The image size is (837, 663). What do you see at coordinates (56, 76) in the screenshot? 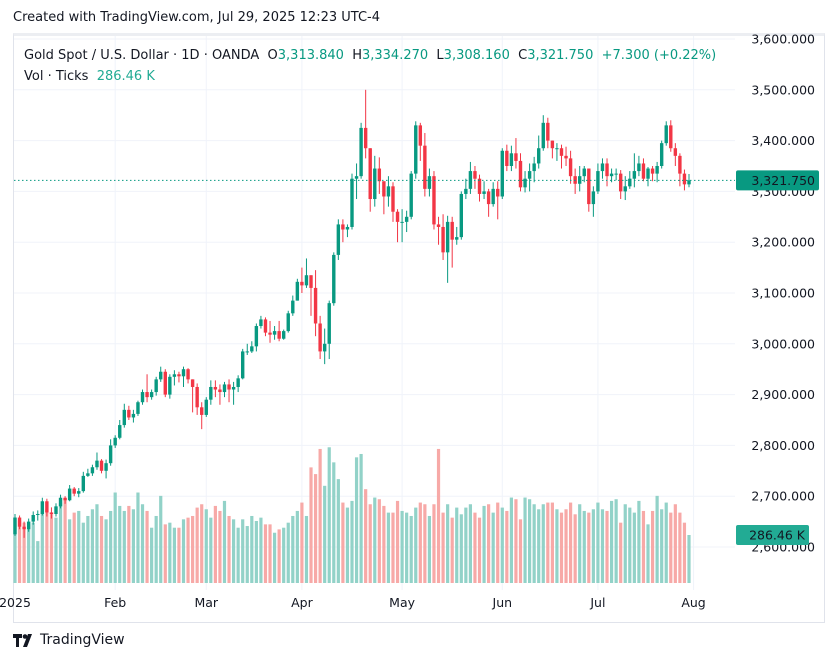
I see `volume-title: Vol · Ticks` at bounding box center [56, 76].